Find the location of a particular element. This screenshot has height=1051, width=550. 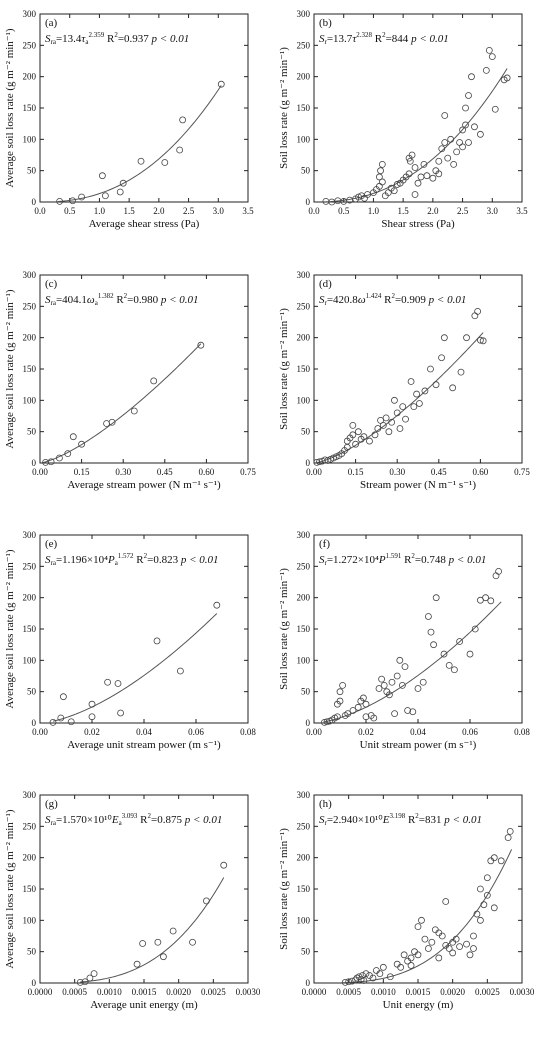

x-axis-title: Average stream power (N m⁻¹ s⁻¹) is located at coordinates (144, 485).